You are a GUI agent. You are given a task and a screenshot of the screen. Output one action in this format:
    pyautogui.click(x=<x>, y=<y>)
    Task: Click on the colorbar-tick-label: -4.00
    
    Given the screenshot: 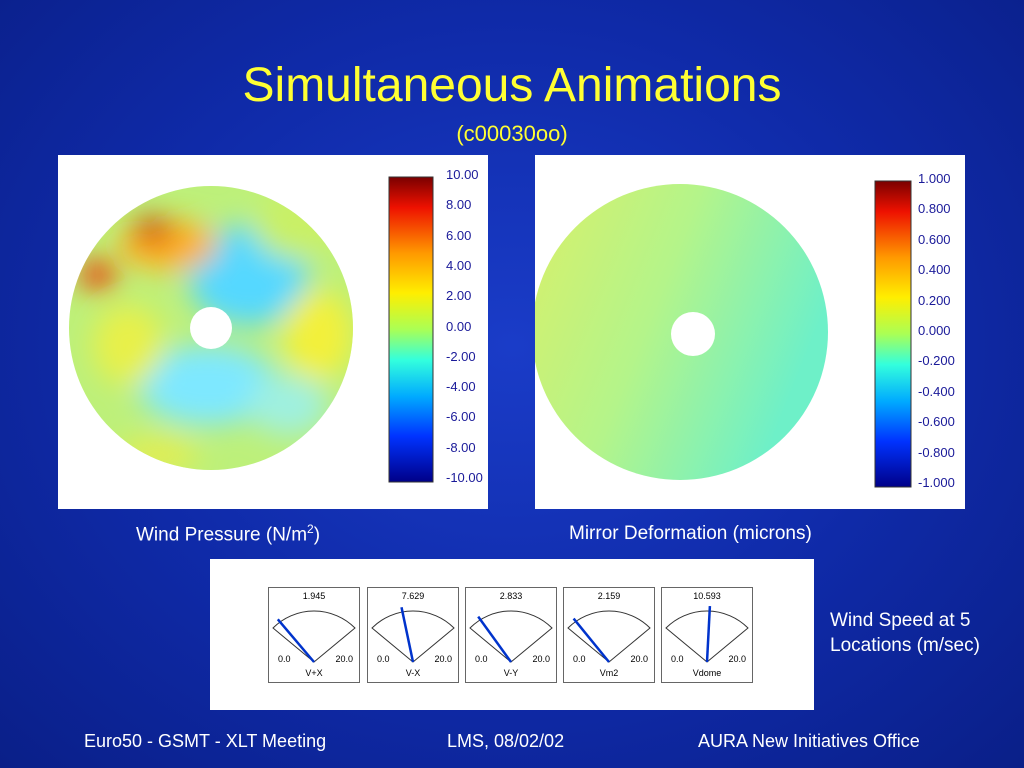 What is the action you would take?
    pyautogui.click(x=461, y=387)
    